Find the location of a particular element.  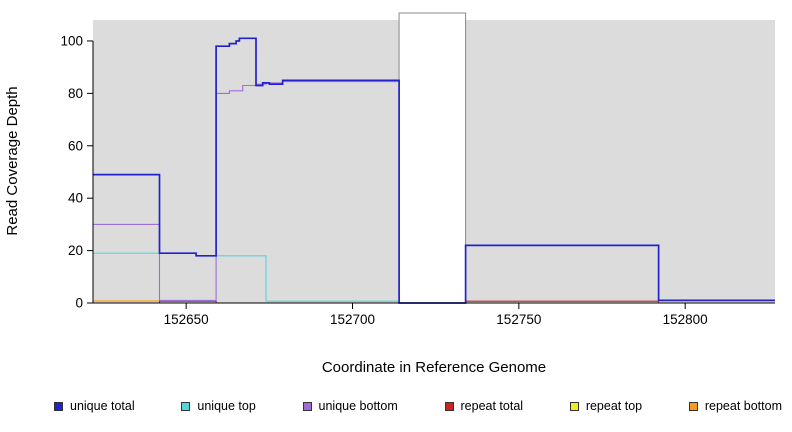

legend-swatch-unique-bottom-icon is located at coordinates (307, 406).